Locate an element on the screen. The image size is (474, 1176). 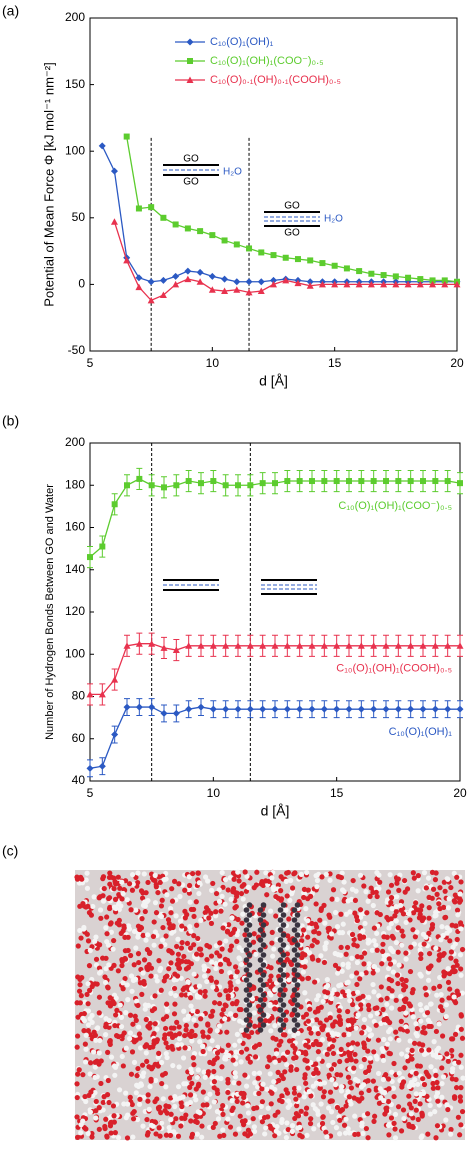
series-line is located at coordinates (279, 214).